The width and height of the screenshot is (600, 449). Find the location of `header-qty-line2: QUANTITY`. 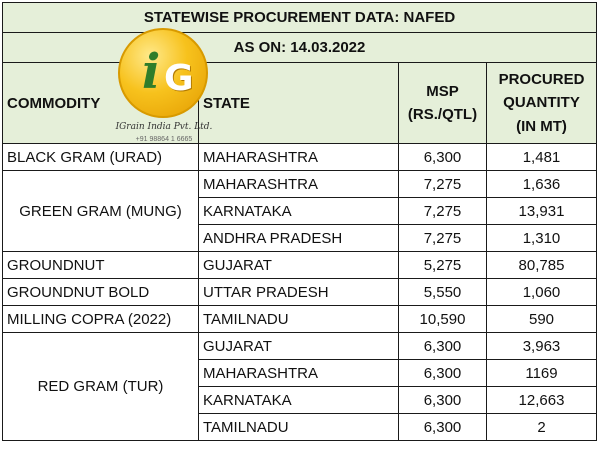

header-qty-line2: QUANTITY is located at coordinates (541, 103).